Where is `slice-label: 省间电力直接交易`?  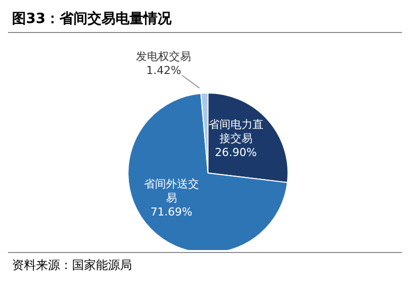
slice-label: 省间电力直接交易 is located at coordinates (236, 131).